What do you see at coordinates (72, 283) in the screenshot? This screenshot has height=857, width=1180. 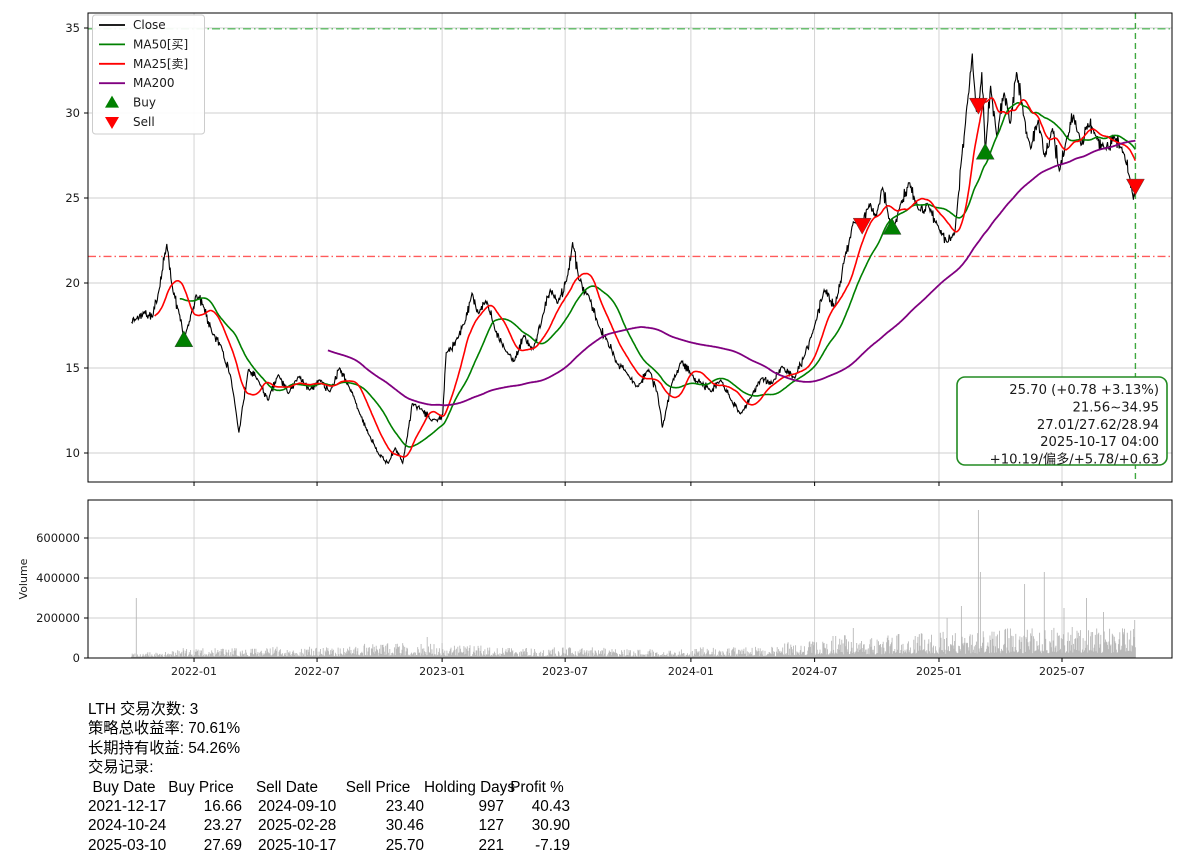 I see `price-tick-label: 20` at bounding box center [72, 283].